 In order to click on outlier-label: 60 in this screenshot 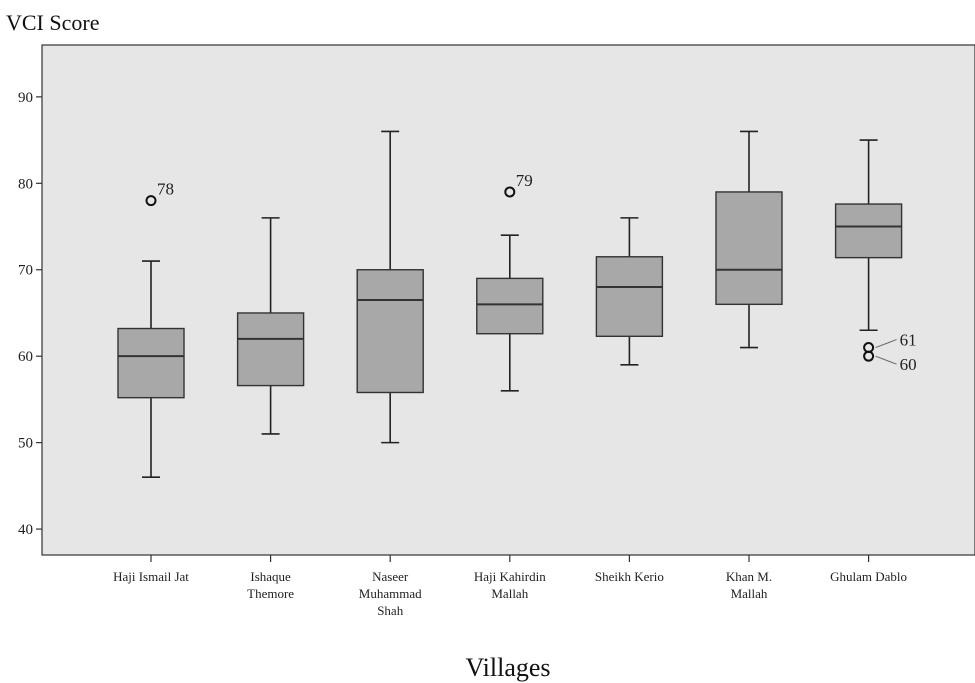, I will do `click(908, 364)`.